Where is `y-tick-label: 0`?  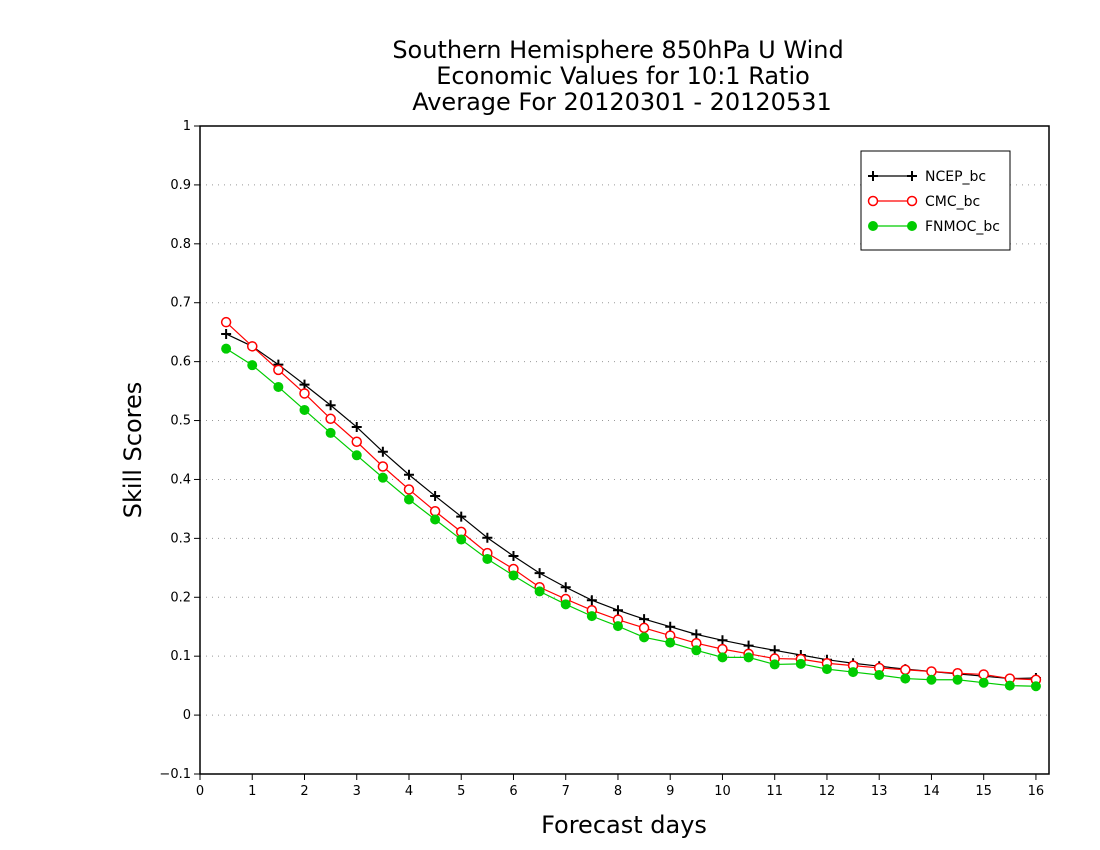
y-tick-label: 0 is located at coordinates (187, 715).